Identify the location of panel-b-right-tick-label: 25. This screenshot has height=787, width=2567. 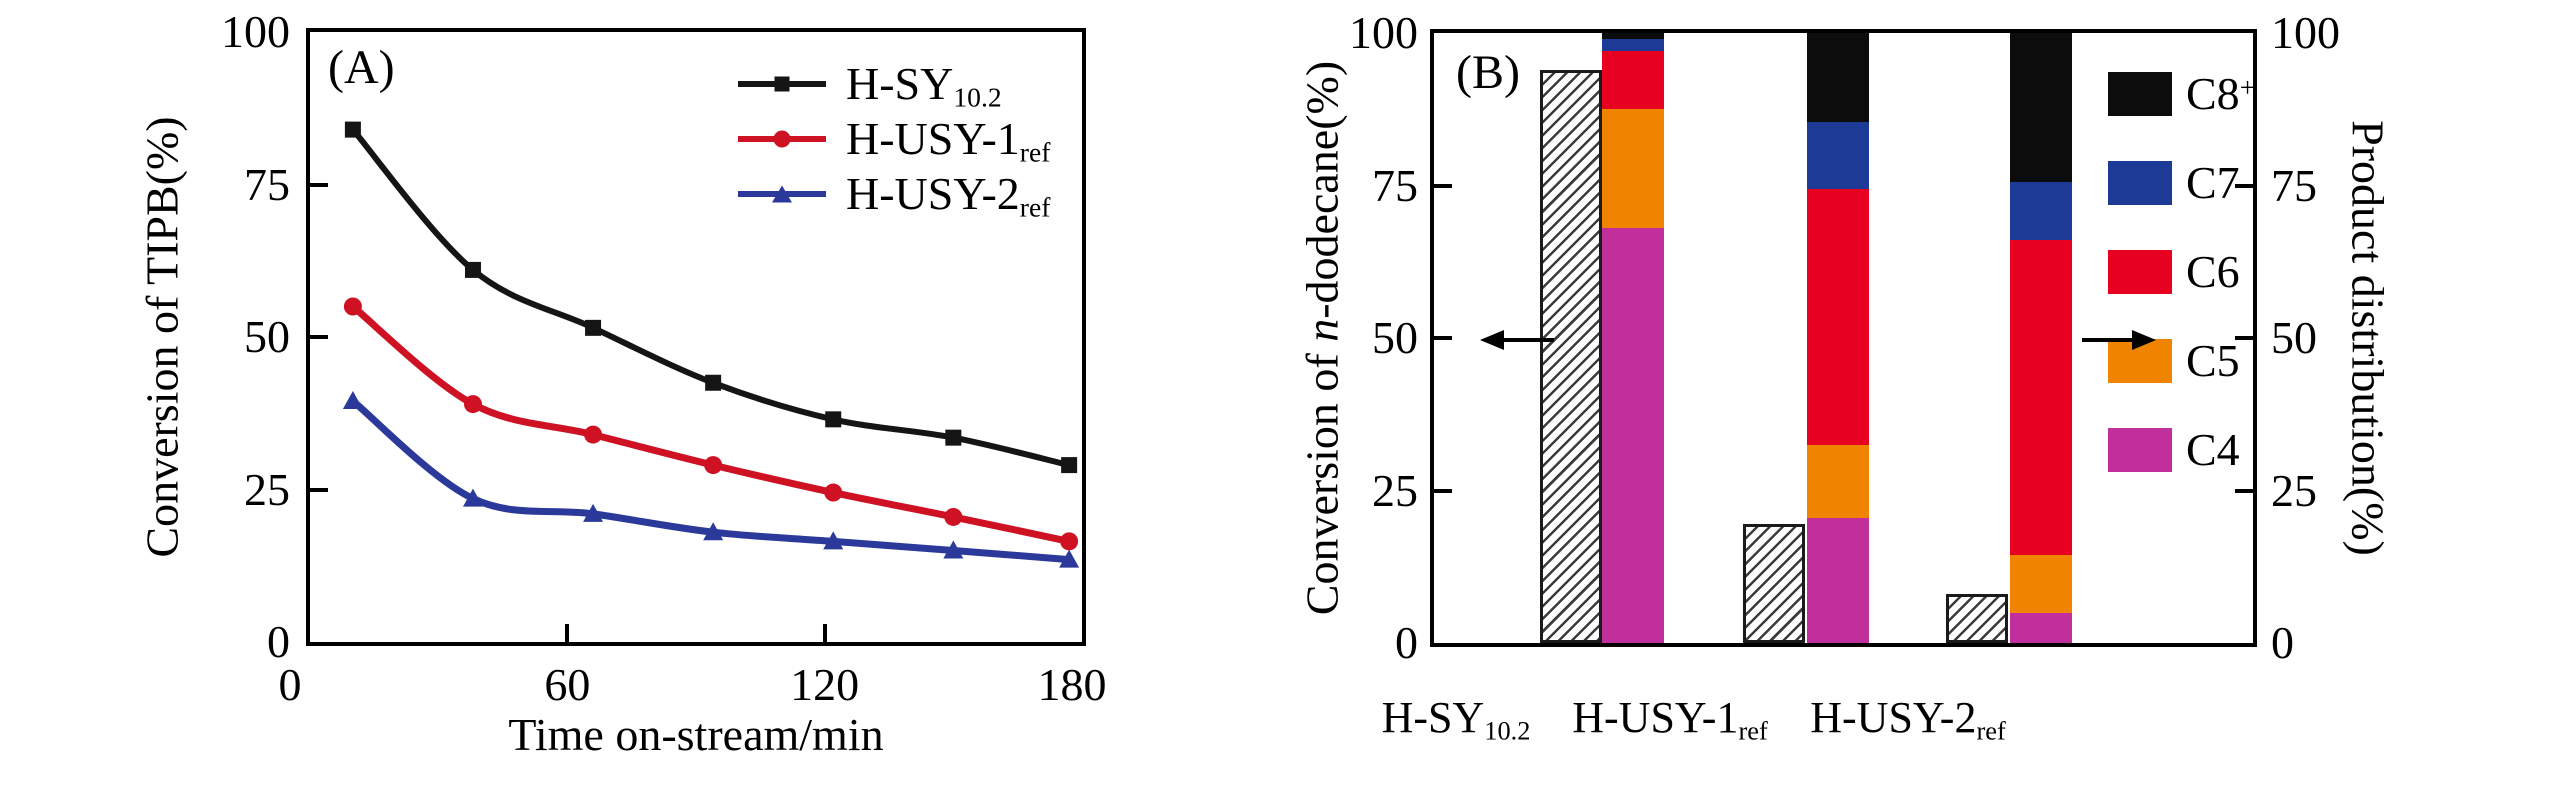
(2294, 490).